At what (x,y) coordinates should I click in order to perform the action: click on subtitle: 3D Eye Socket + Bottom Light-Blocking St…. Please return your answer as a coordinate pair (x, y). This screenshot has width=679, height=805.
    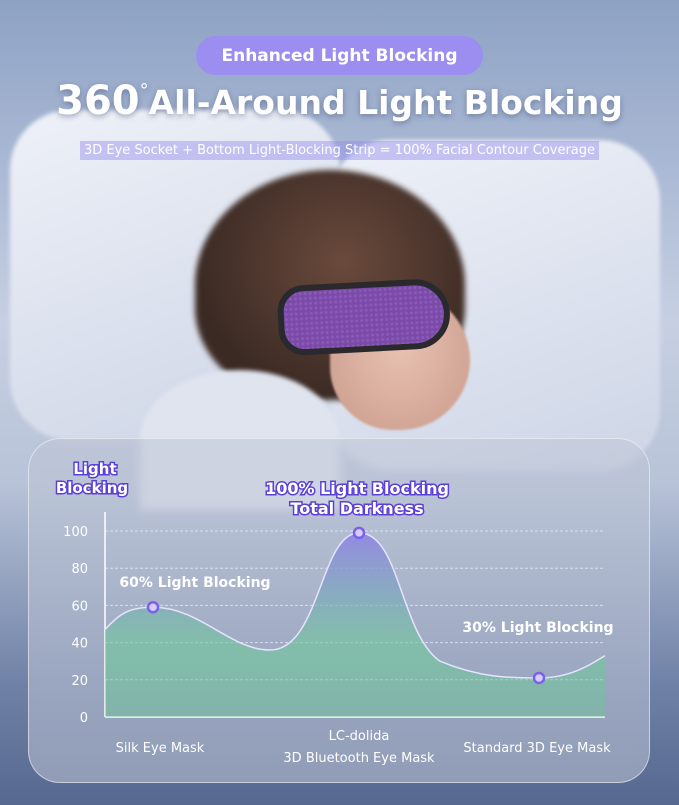
    Looking at the image, I should click on (339, 150).